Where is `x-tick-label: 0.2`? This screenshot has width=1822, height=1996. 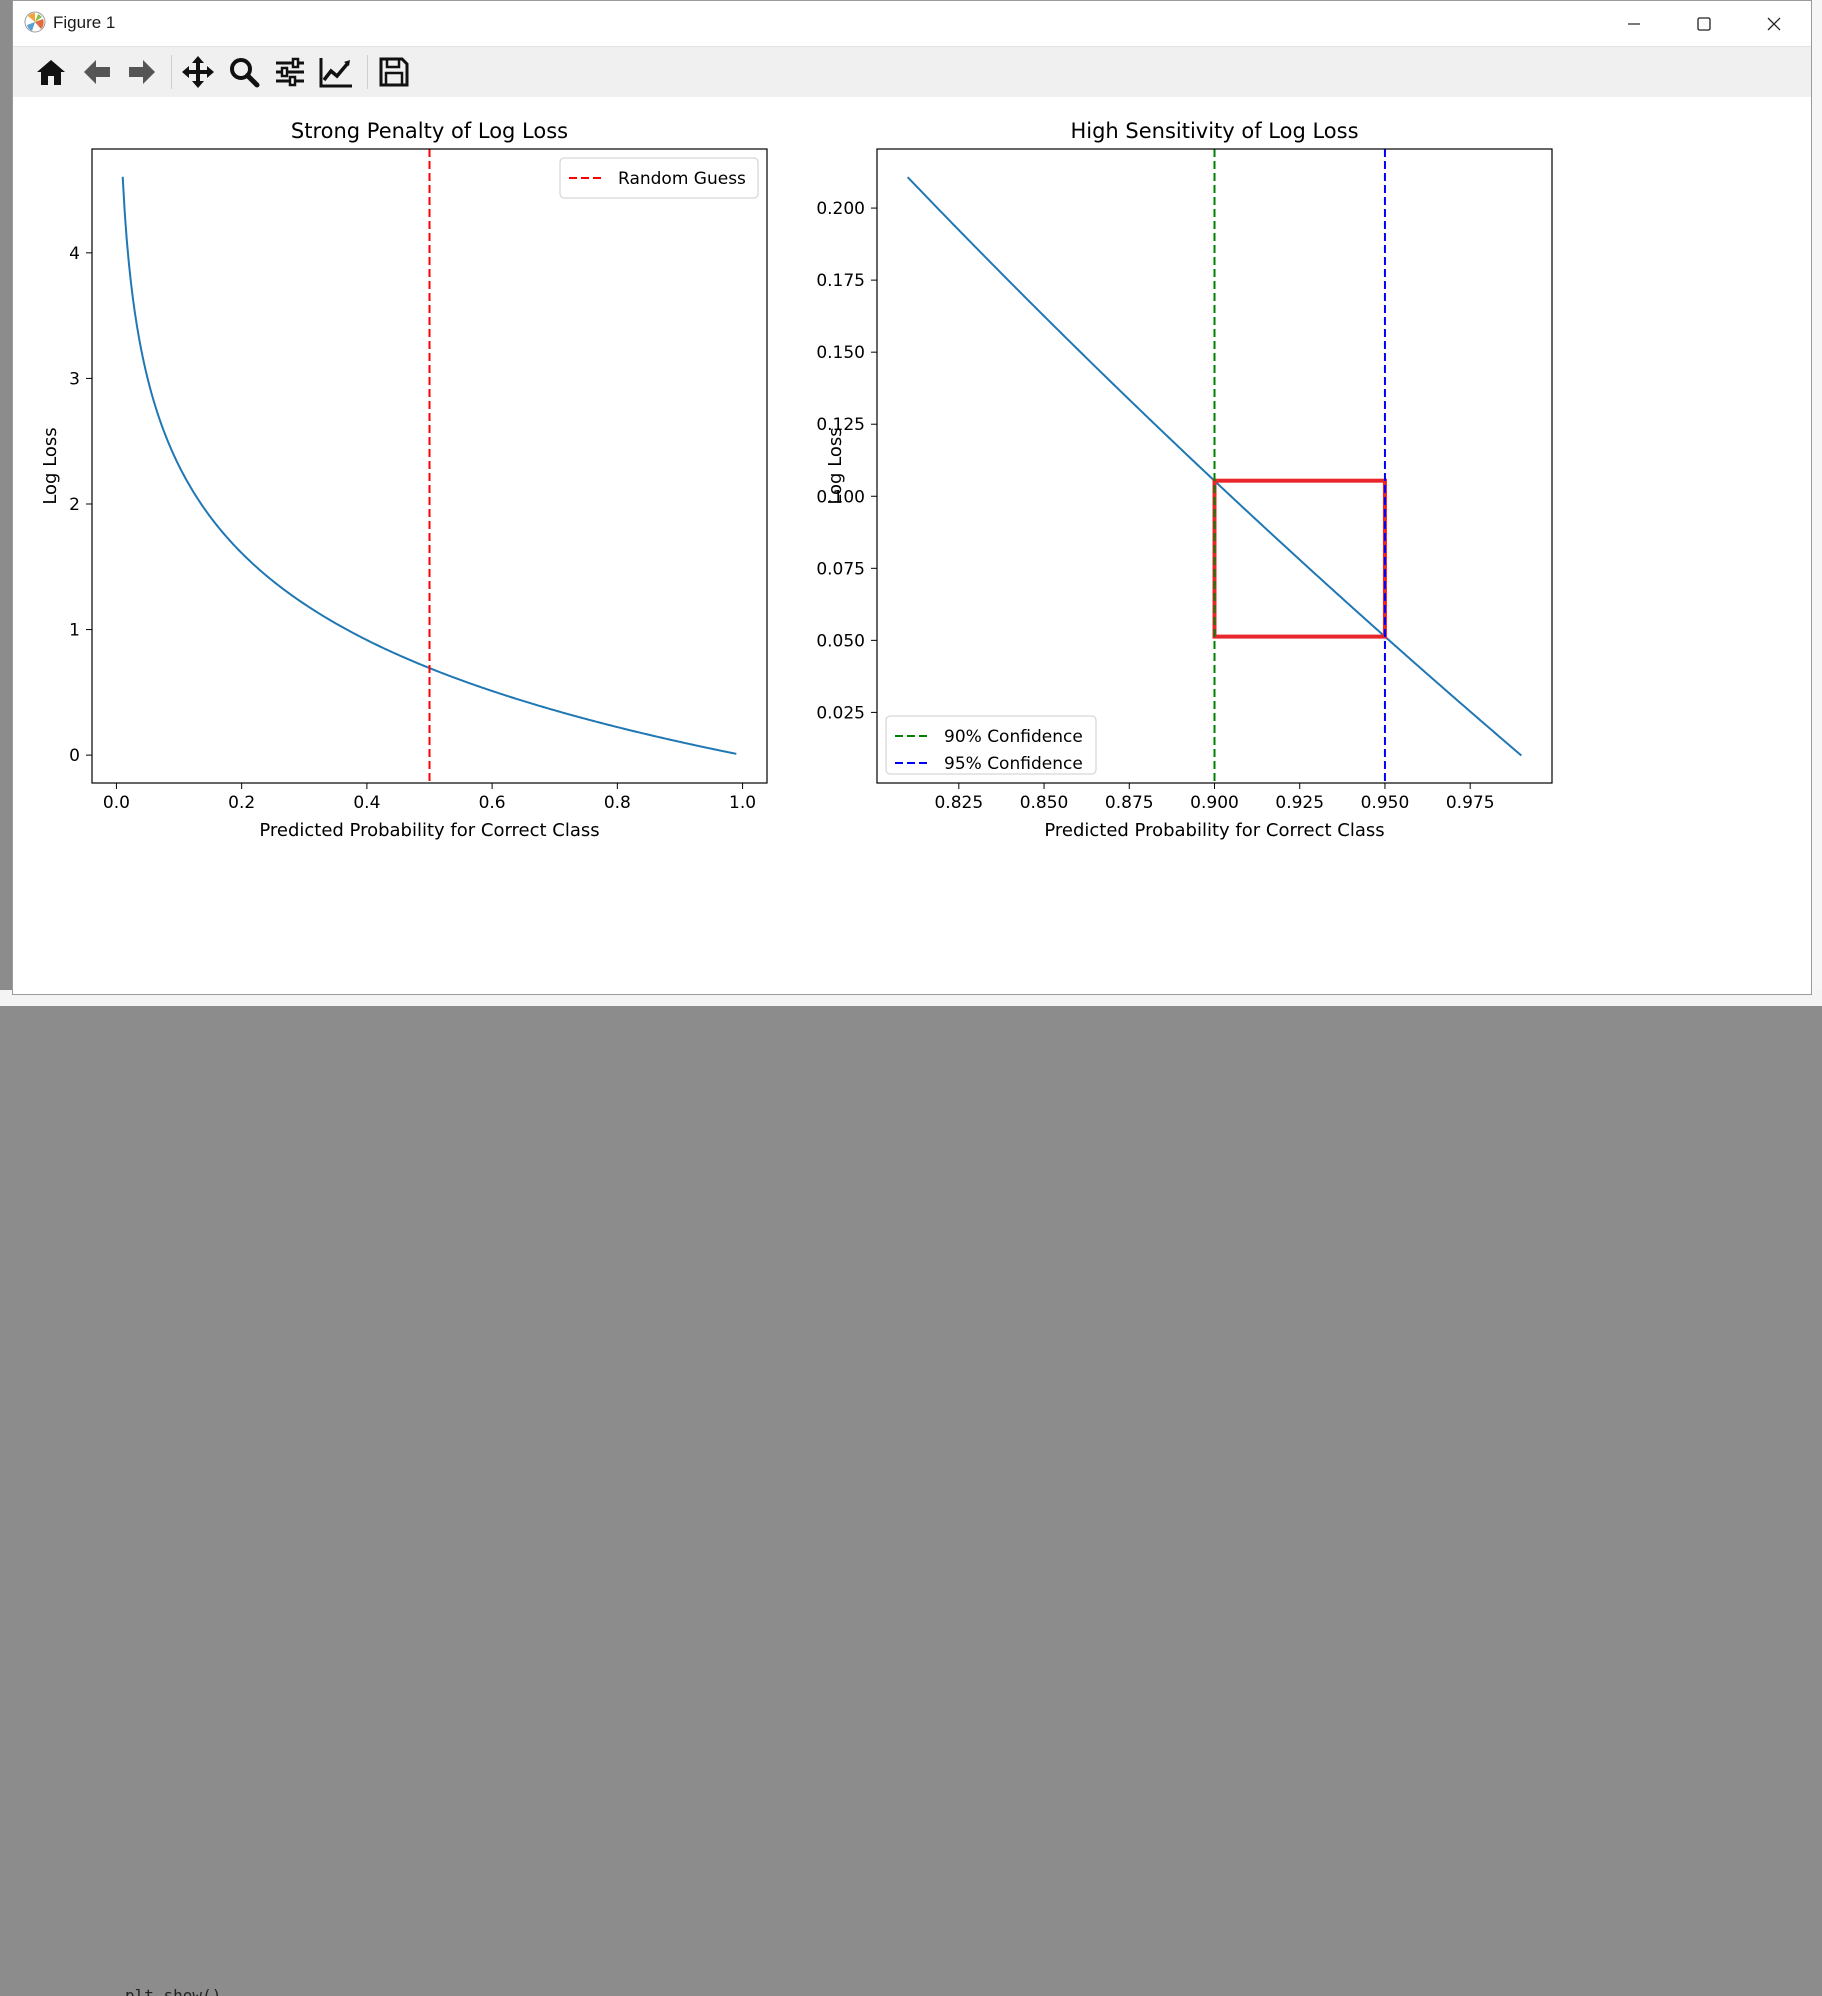
x-tick-label: 0.2 is located at coordinates (241, 803).